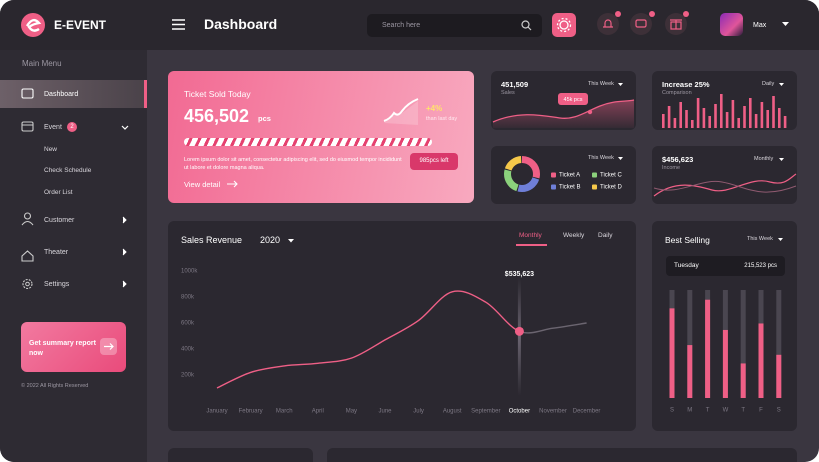 The height and width of the screenshot is (462, 819). Describe the element at coordinates (61, 94) in the screenshot. I see `nav-item: Dashboard` at that location.